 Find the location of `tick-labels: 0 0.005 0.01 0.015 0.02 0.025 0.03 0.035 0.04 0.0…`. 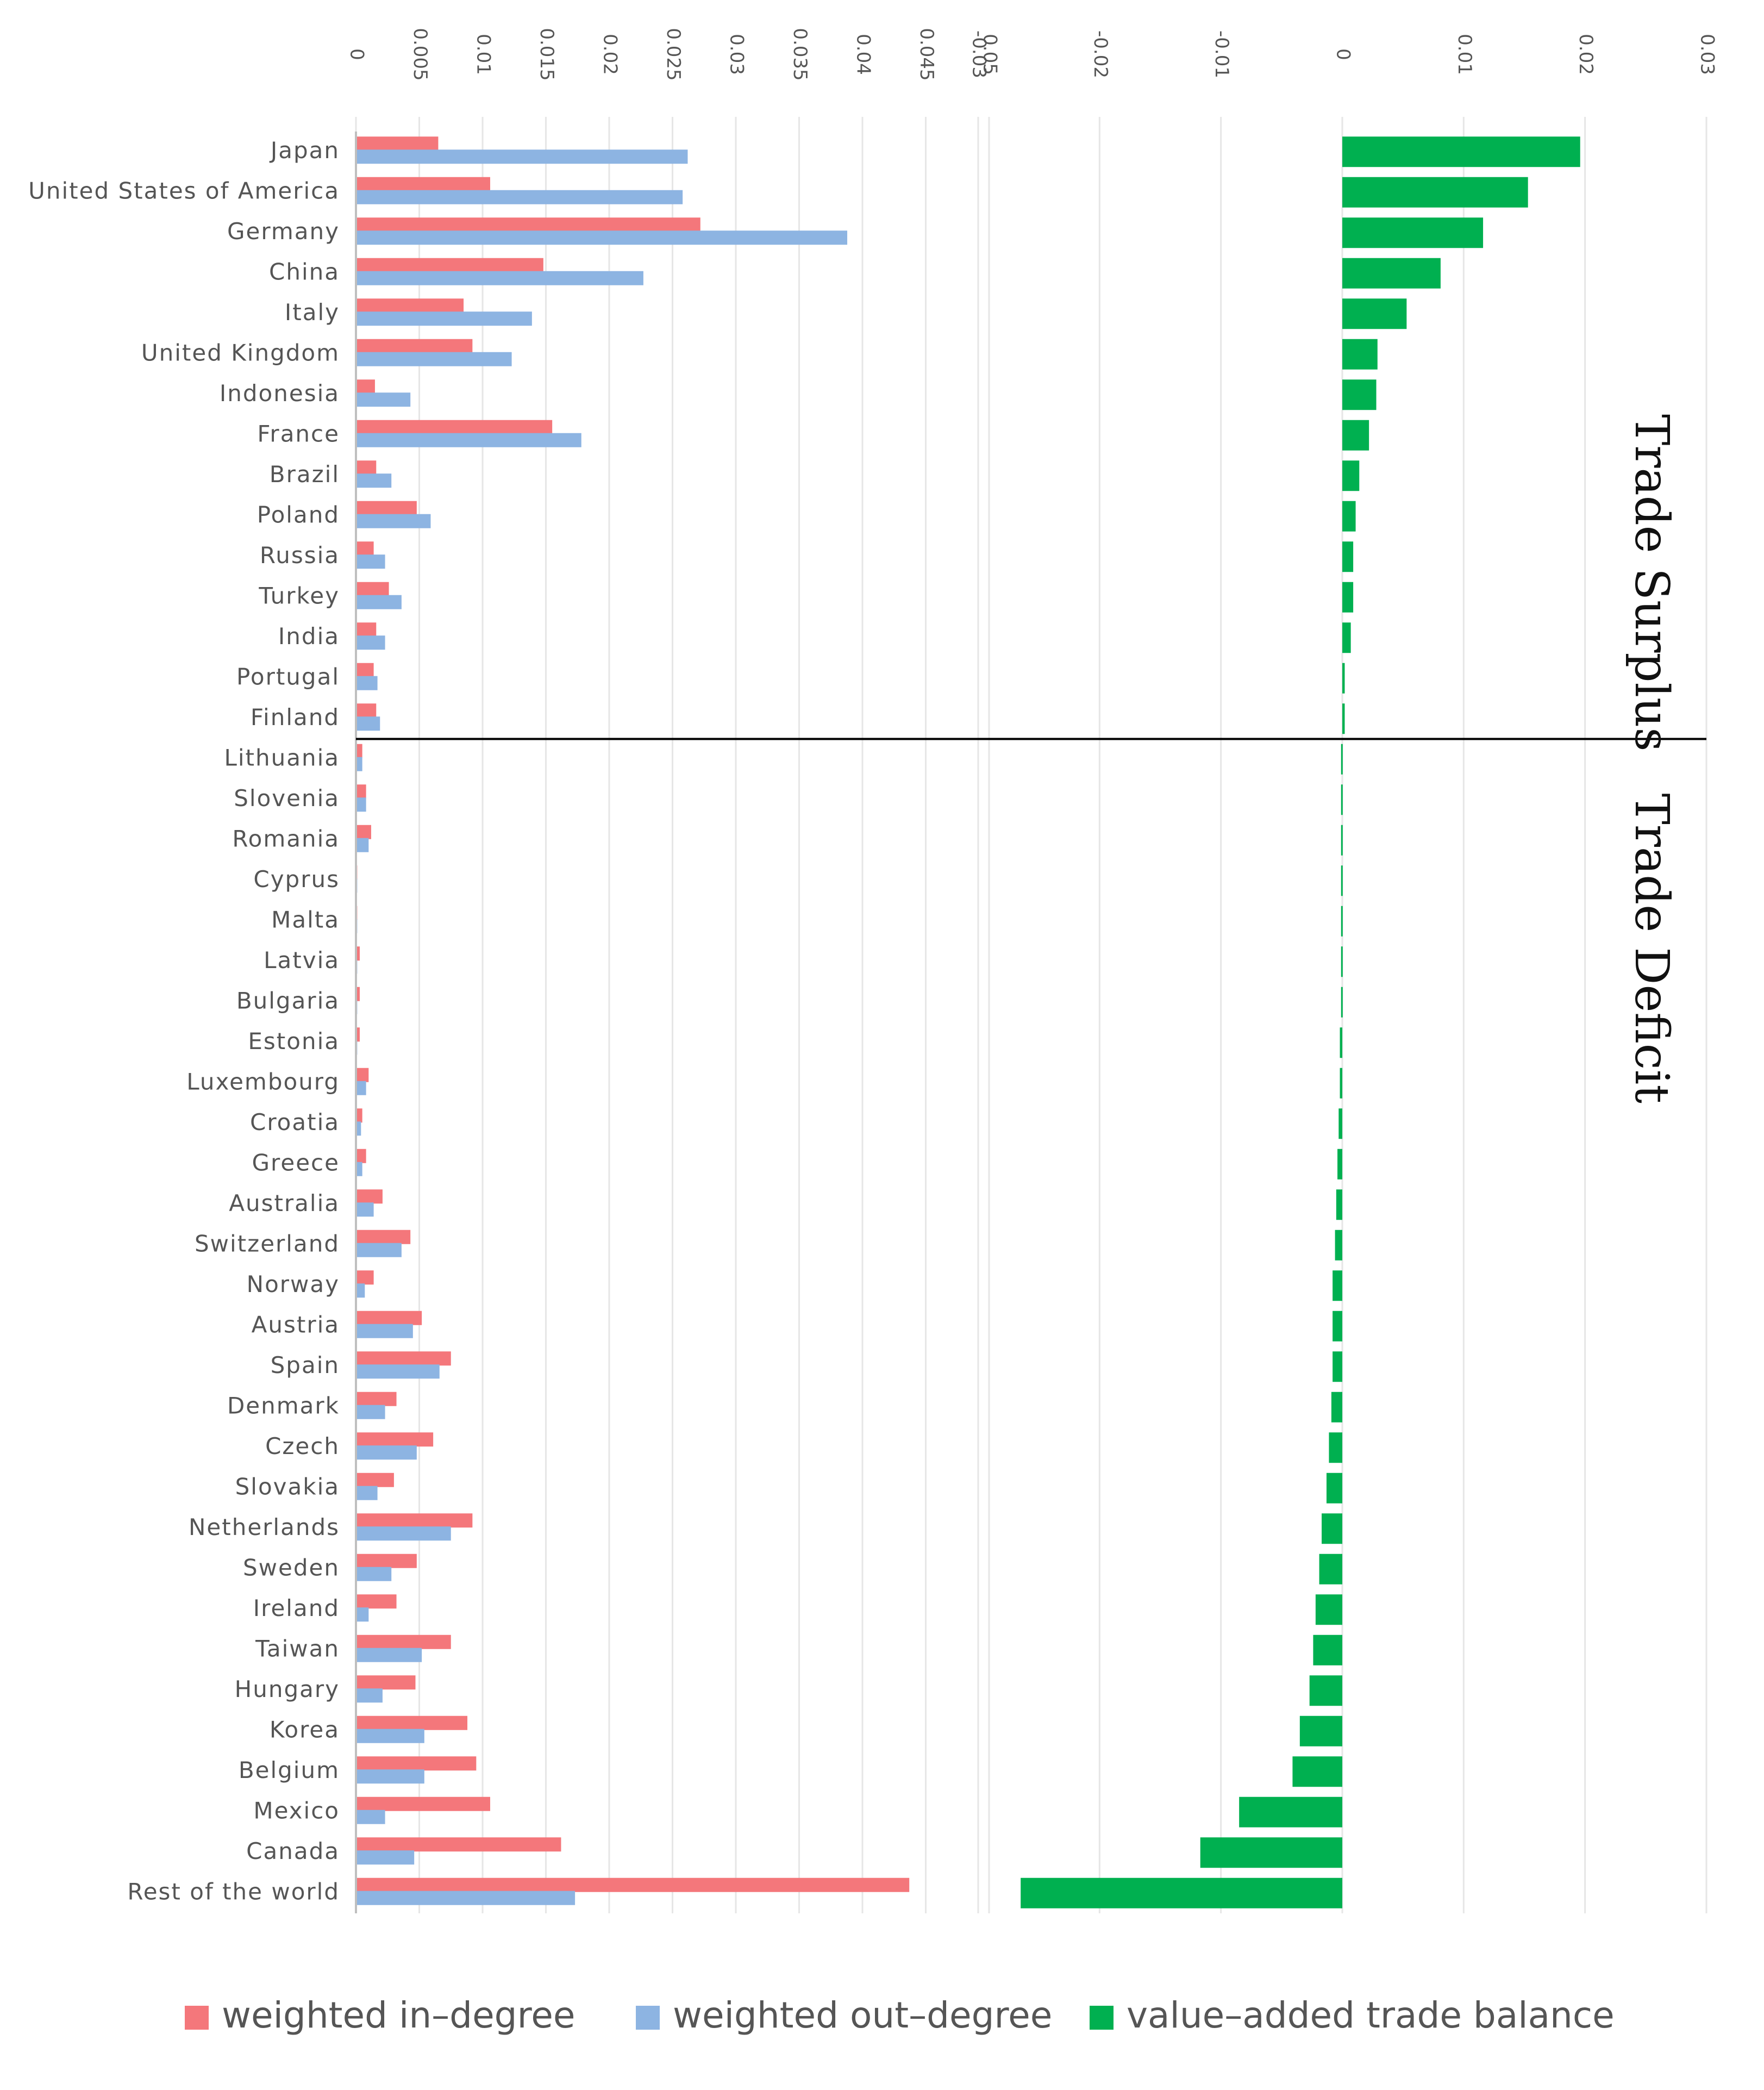

tick-labels: 0 0.005 0.01 0.015 0.02 0.025 0.03 0.035 0.04 0.0… is located at coordinates (1032, 54).